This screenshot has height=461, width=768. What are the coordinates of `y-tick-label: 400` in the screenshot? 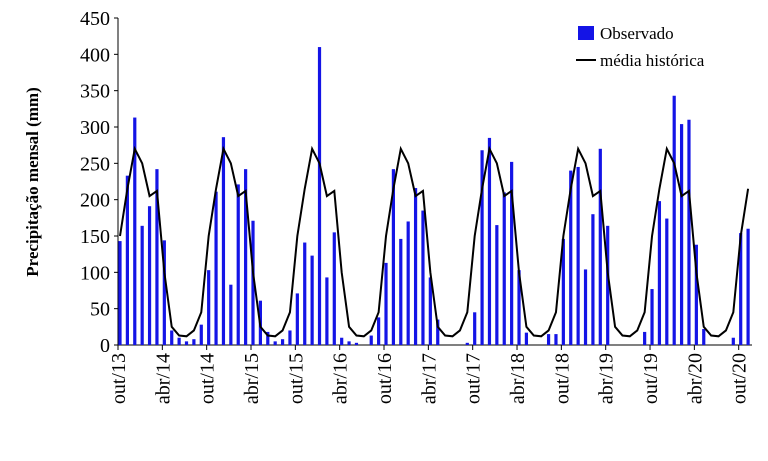 It's located at (95, 55).